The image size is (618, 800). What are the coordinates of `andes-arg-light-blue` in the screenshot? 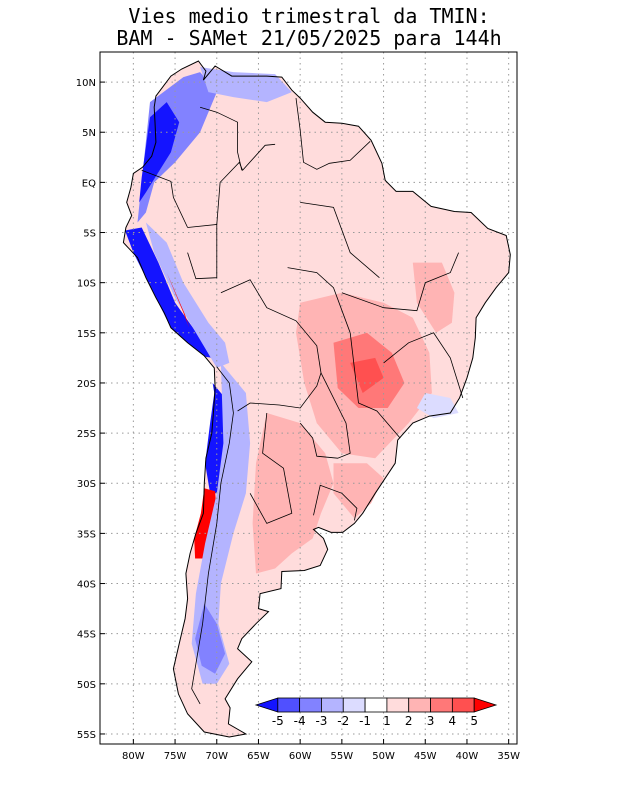 It's located at (221, 523).